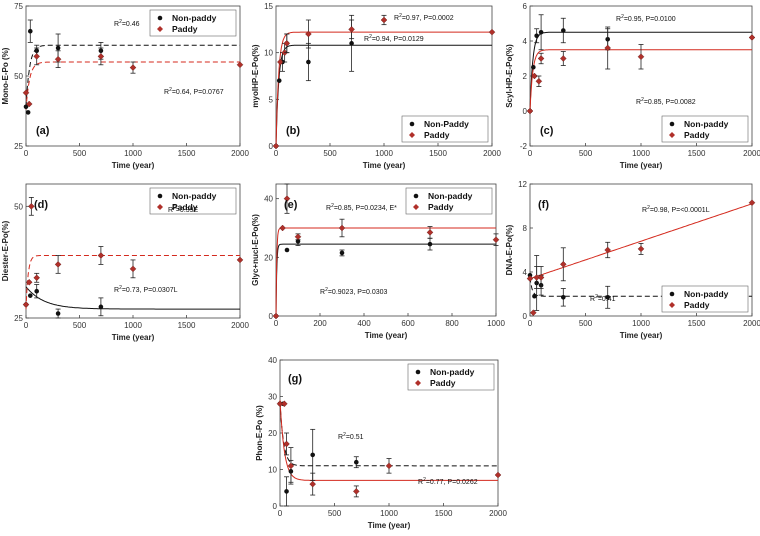  What do you see at coordinates (127, 23) in the screenshot?
I see `fit-annotation: R2=0.46` at bounding box center [127, 23].